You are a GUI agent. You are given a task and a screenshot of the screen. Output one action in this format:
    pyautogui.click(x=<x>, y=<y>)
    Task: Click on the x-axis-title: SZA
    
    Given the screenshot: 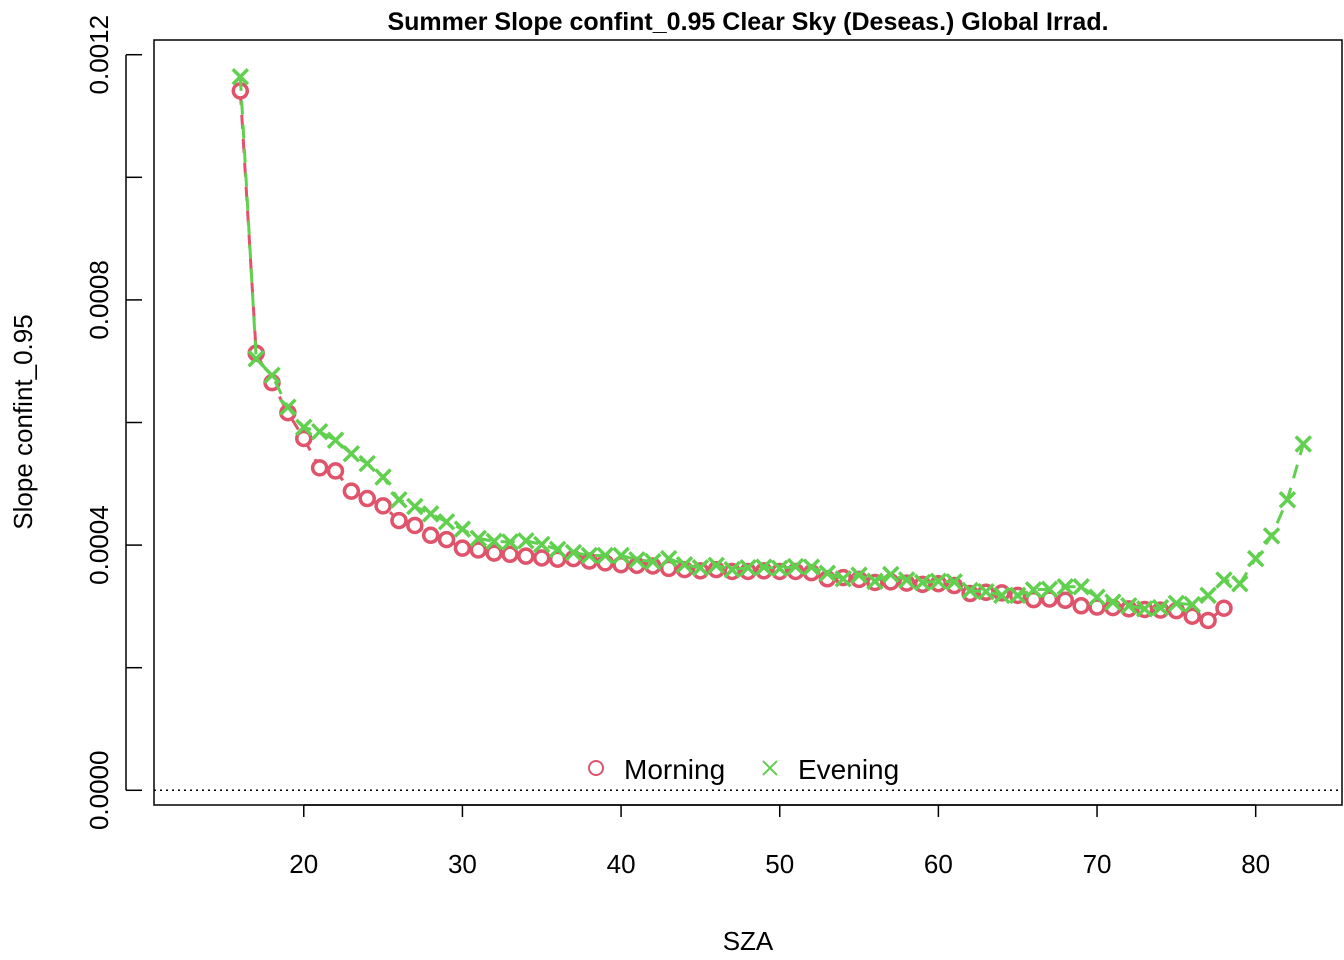 What is the action you would take?
    pyautogui.click(x=748, y=941)
    